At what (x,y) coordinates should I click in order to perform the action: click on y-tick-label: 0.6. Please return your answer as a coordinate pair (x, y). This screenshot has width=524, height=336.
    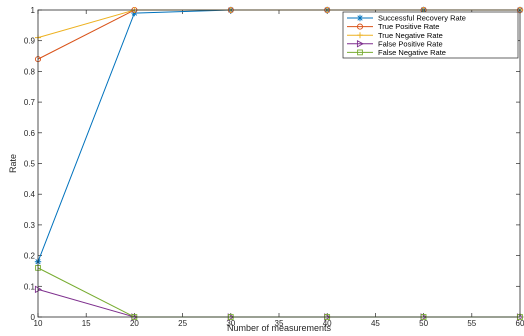
    Looking at the image, I should click on (30, 133).